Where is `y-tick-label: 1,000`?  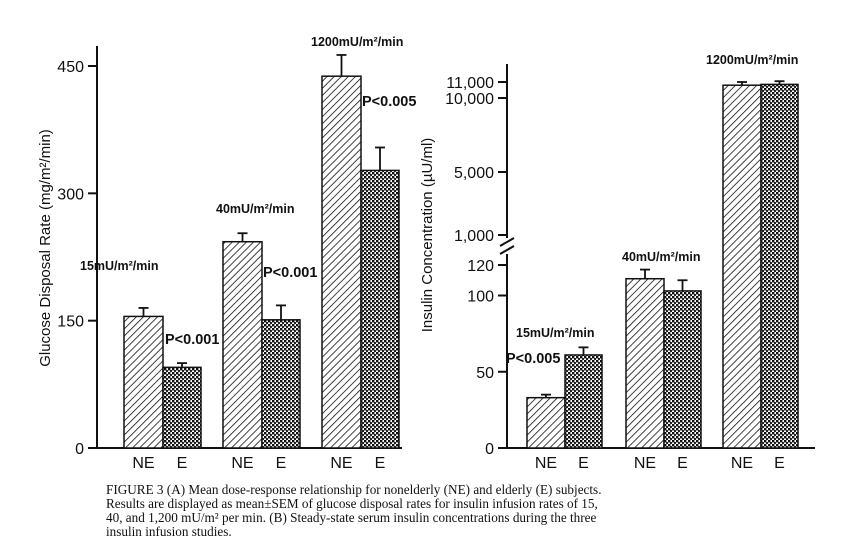
y-tick-label: 1,000 is located at coordinates (474, 236).